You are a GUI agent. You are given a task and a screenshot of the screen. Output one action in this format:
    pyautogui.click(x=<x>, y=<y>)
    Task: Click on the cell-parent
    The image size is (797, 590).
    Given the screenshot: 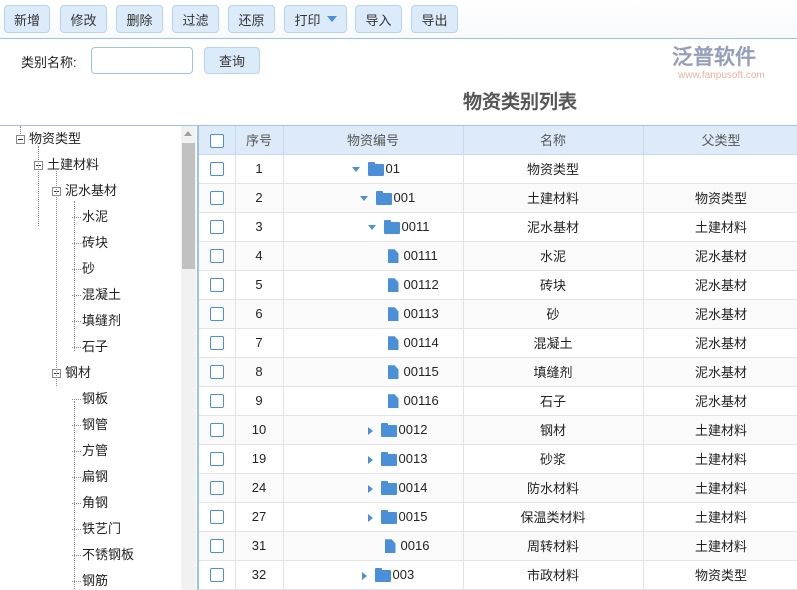 What is the action you would take?
    pyautogui.click(x=720, y=169)
    